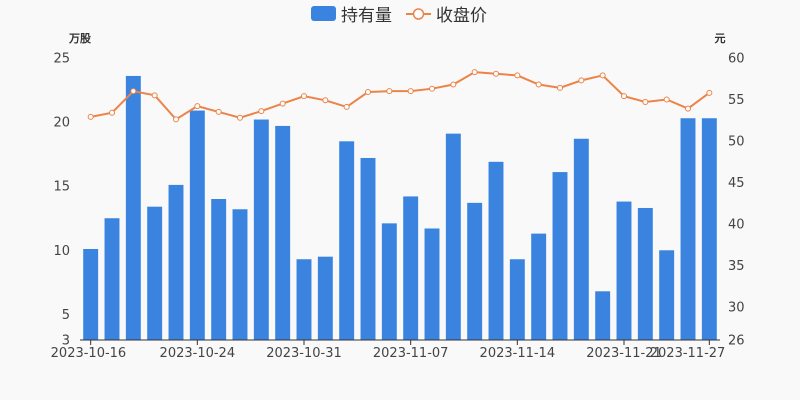 Image resolution: width=800 pixels, height=400 pixels. Describe the element at coordinates (736, 266) in the screenshot. I see `right-tick-label: 35` at that location.